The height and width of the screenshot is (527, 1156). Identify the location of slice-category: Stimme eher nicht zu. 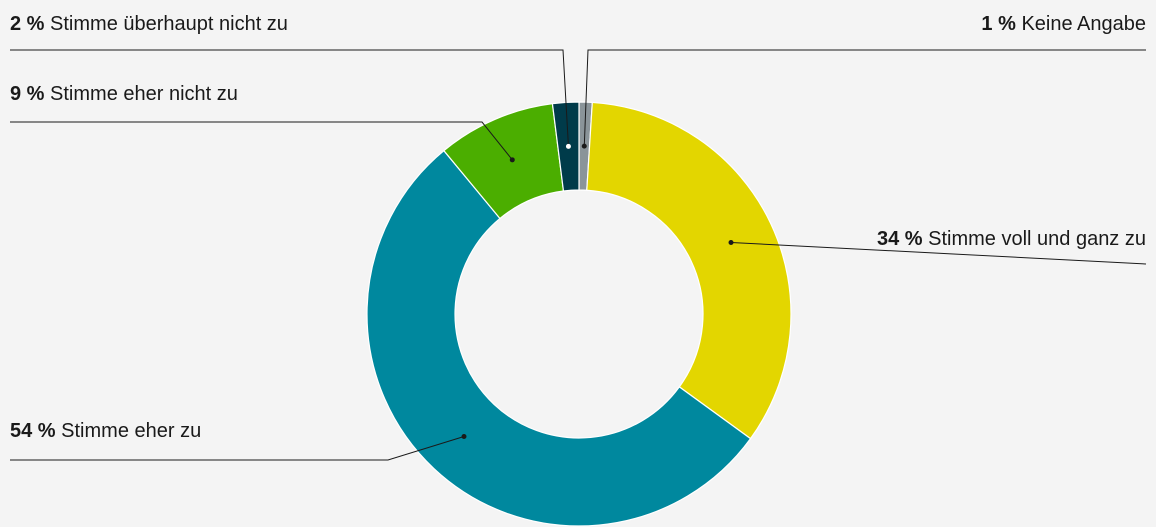
(144, 94).